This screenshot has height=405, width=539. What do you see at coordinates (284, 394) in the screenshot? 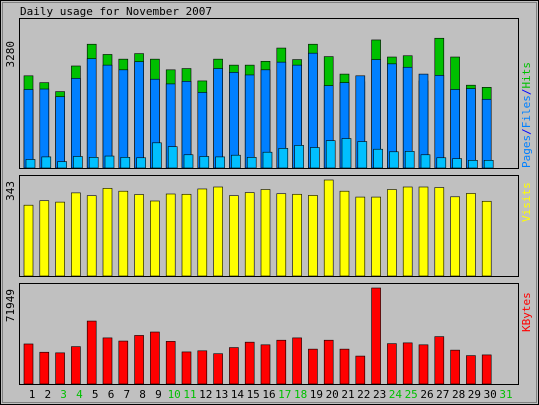
I see `day-label-17: 17` at bounding box center [284, 394].